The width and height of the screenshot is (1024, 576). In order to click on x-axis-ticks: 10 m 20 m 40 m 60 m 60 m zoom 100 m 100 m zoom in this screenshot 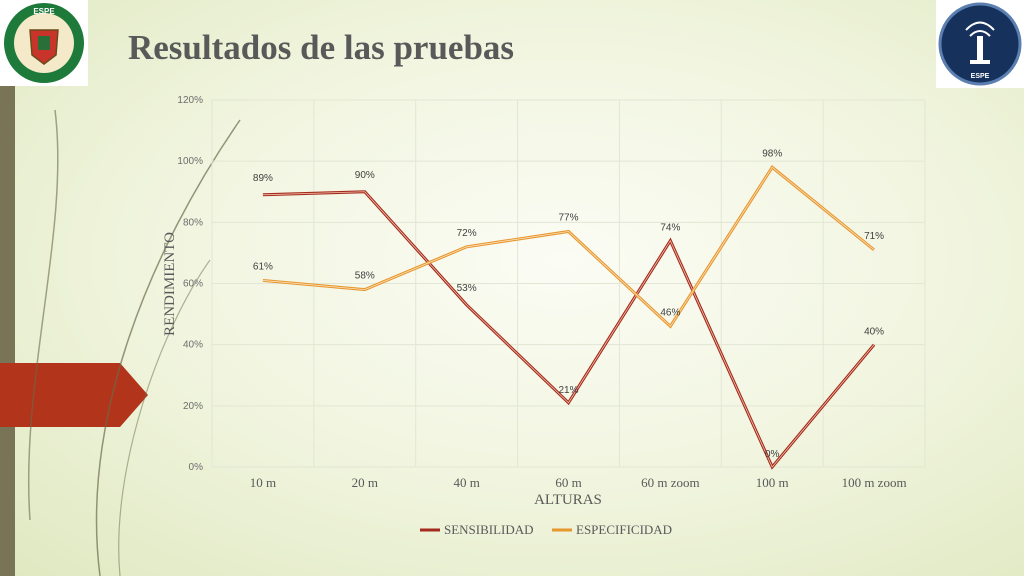, I will do `click(578, 482)`.